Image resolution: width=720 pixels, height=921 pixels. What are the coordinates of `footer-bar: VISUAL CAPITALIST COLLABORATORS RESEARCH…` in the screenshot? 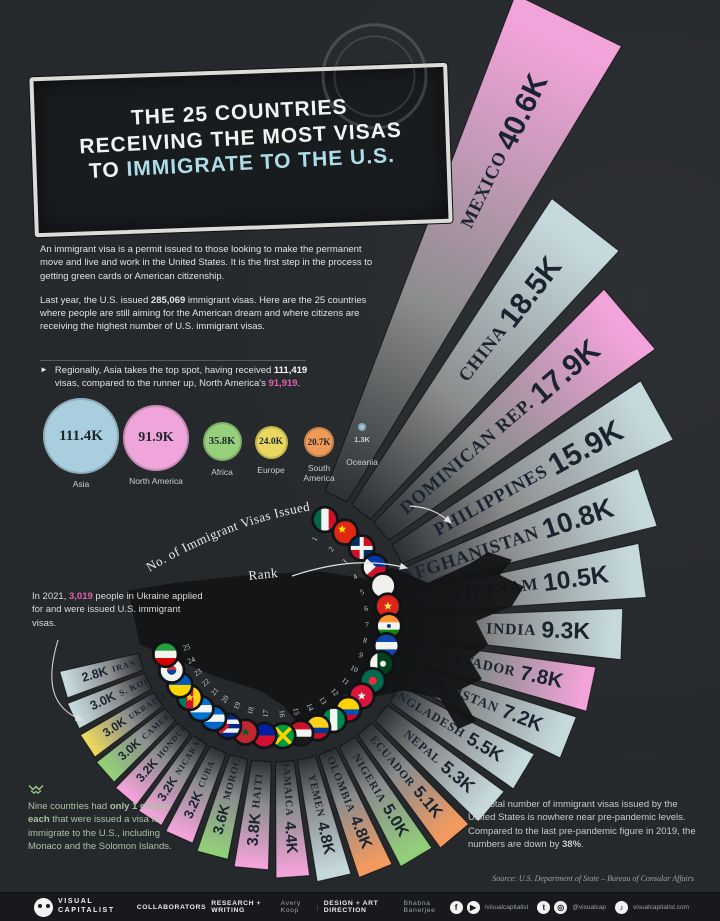 It's located at (360, 906).